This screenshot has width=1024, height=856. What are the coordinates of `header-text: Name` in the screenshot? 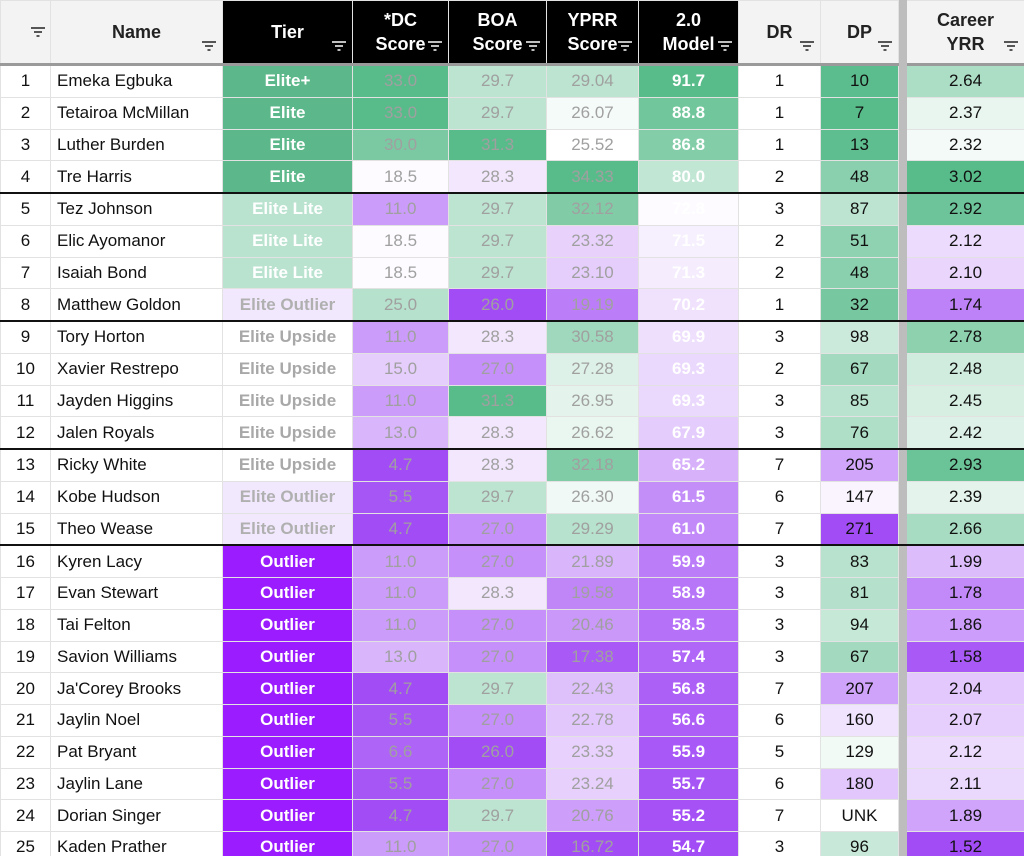 It's located at (136, 32).